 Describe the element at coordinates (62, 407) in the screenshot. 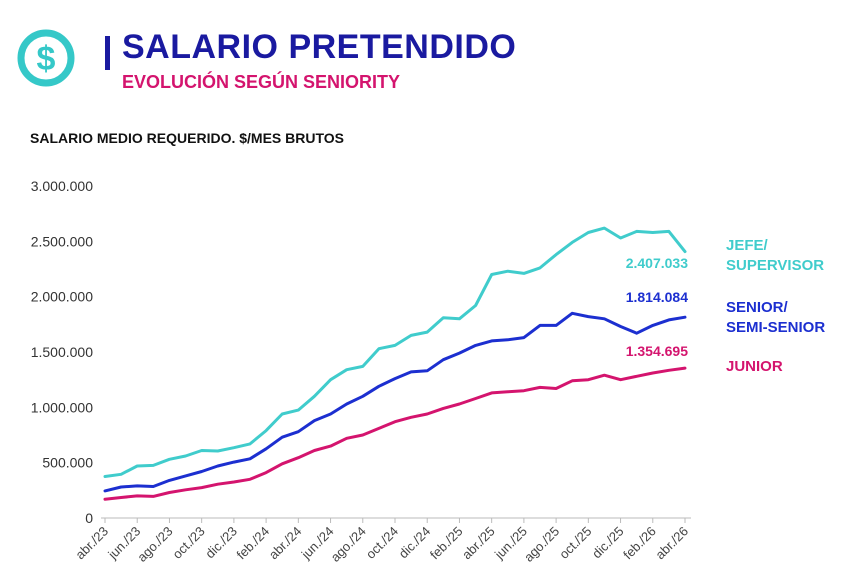

I see `y-tick-label: 1.000.000` at that location.